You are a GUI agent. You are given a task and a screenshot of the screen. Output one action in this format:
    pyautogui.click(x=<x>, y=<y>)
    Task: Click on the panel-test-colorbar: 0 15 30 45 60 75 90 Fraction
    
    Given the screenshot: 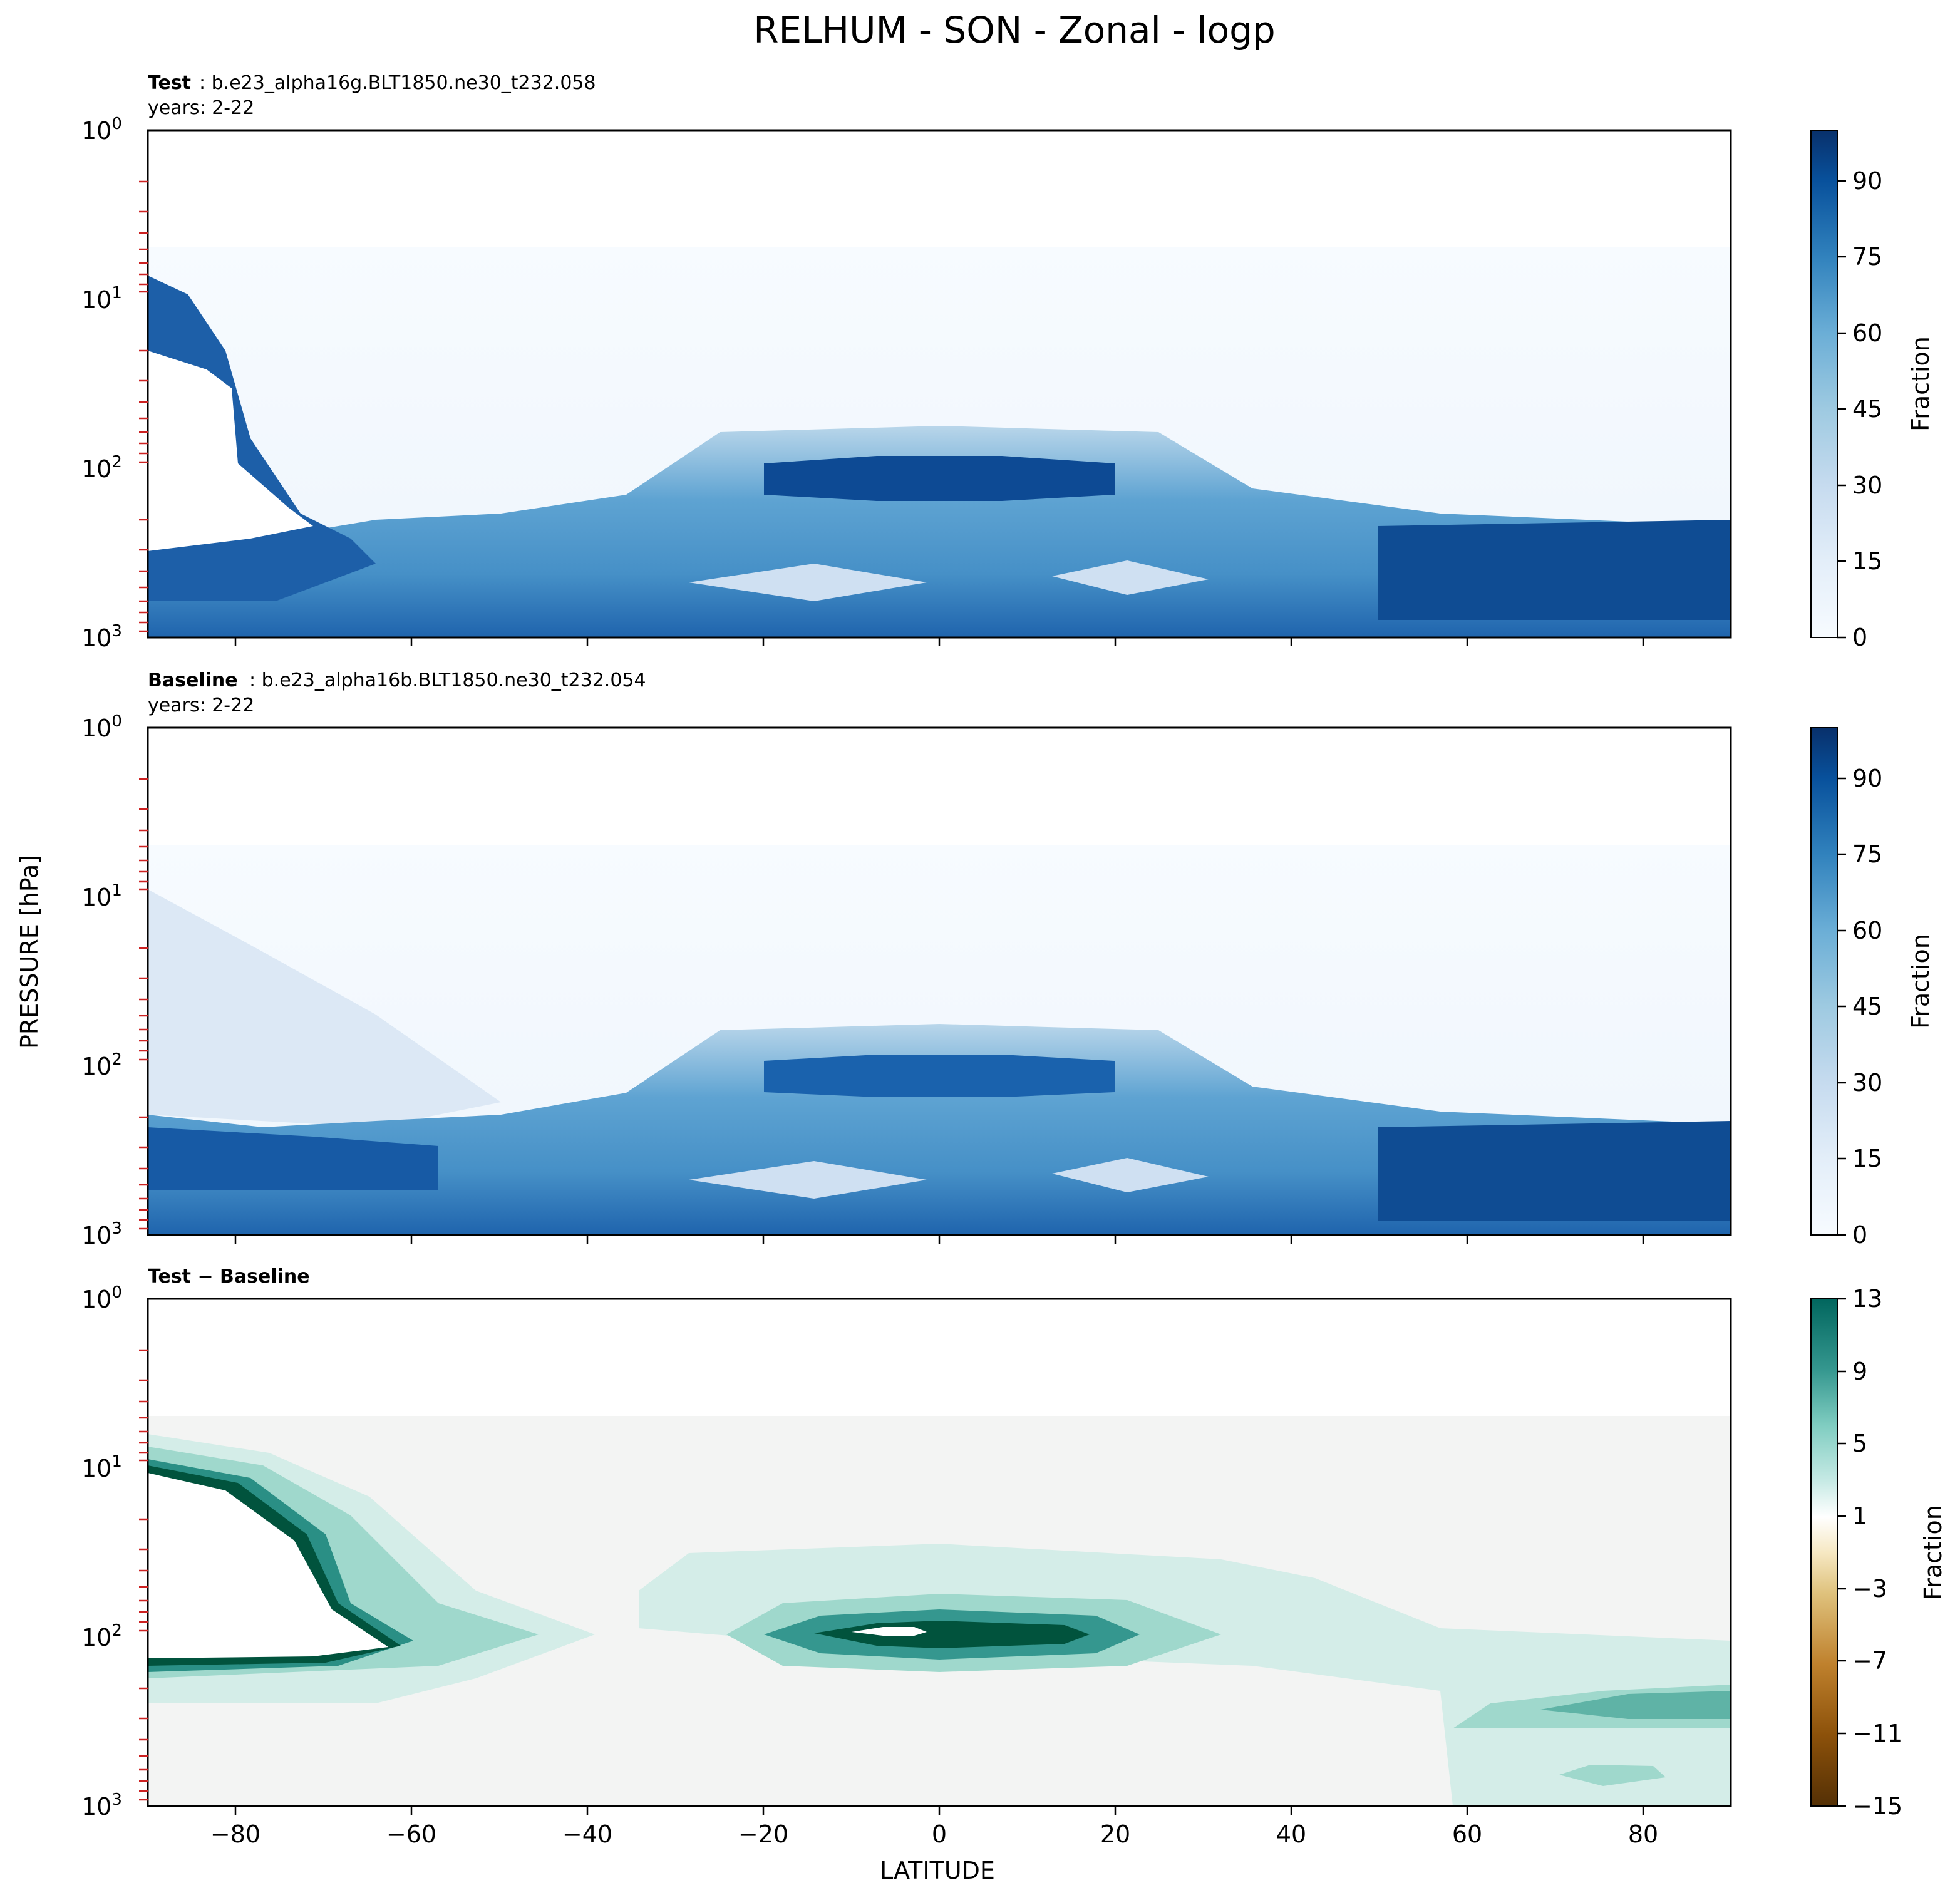 What is the action you would take?
    pyautogui.click(x=1872, y=390)
    